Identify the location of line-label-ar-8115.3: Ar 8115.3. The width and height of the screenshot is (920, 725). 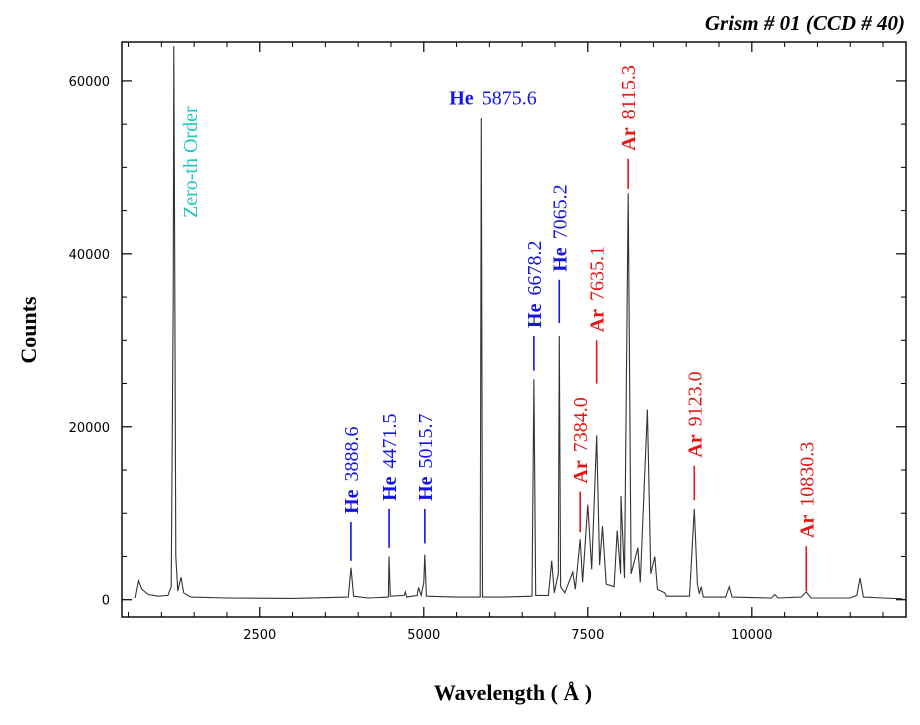
(629, 108).